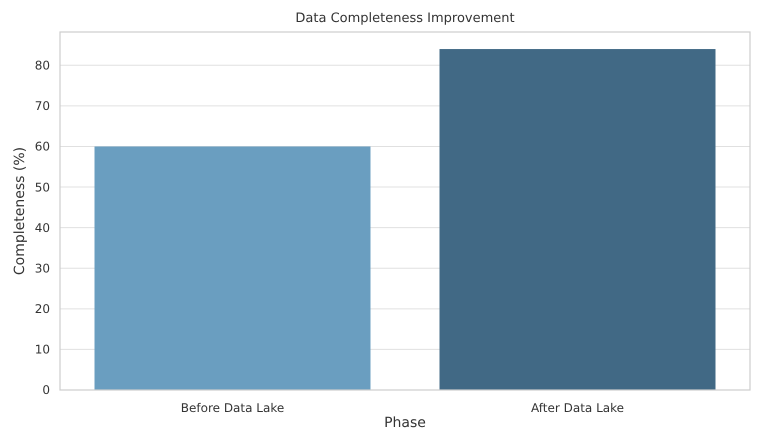 This screenshot has width=760, height=433. I want to click on x-tick-label: After Data Lake, so click(577, 408).